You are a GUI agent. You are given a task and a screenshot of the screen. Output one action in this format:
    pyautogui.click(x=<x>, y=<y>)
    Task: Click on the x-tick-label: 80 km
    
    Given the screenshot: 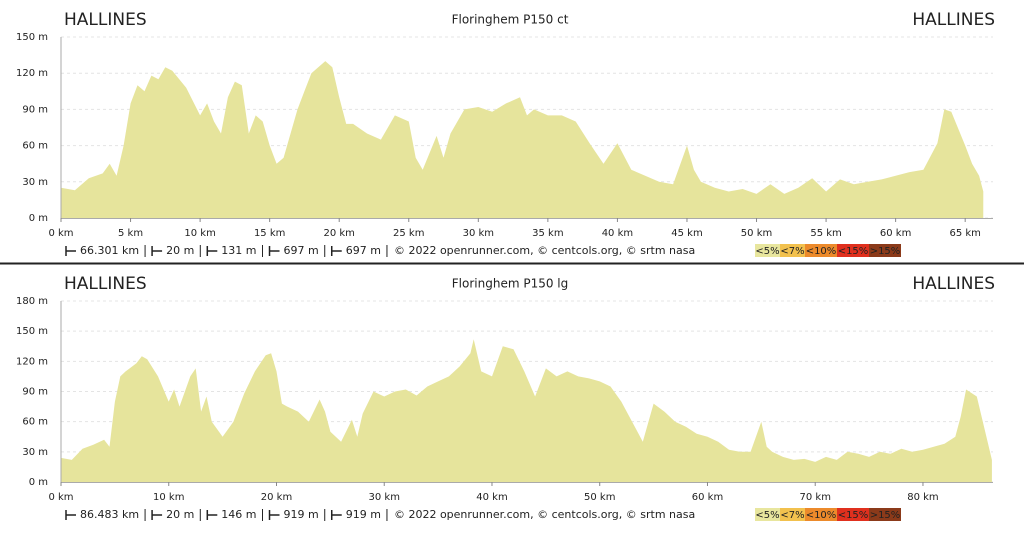 What is the action you would take?
    pyautogui.click(x=922, y=497)
    